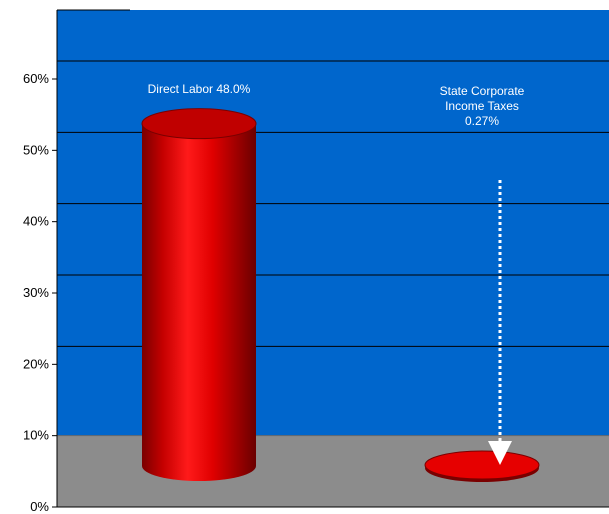  I want to click on data-label-0: Direct Labor 48.0%, so click(199, 89).